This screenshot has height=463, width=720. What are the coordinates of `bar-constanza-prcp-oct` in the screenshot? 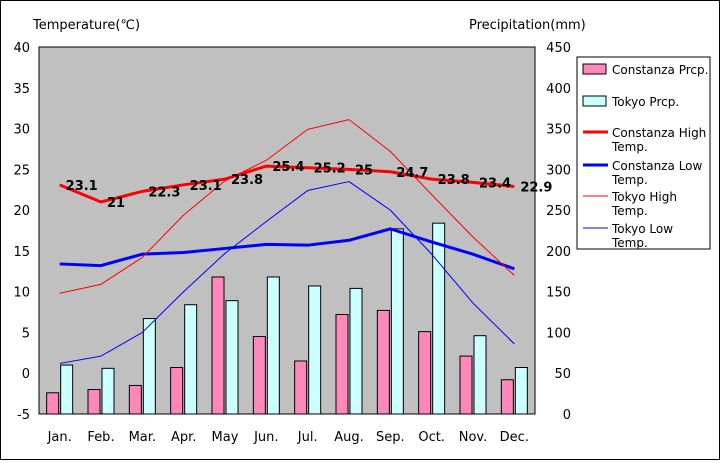 It's located at (425, 373).